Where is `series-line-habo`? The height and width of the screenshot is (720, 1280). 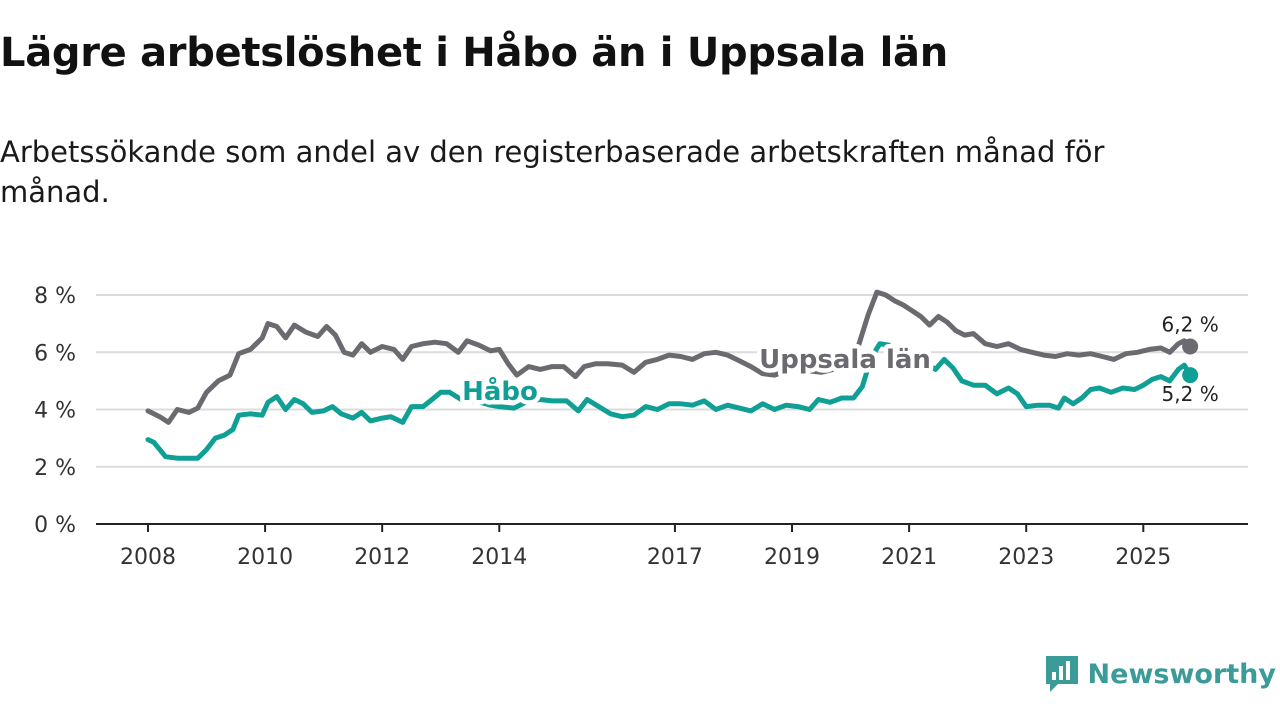
series-line-habo is located at coordinates (669, 401).